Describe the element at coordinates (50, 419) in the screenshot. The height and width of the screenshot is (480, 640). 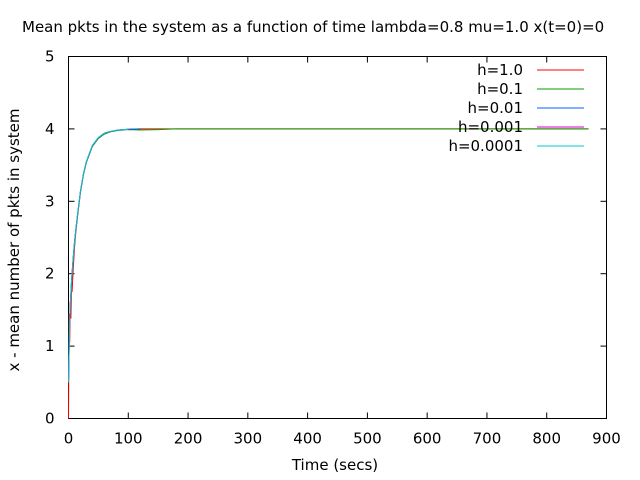
I see `y-tick-label: 0` at that location.